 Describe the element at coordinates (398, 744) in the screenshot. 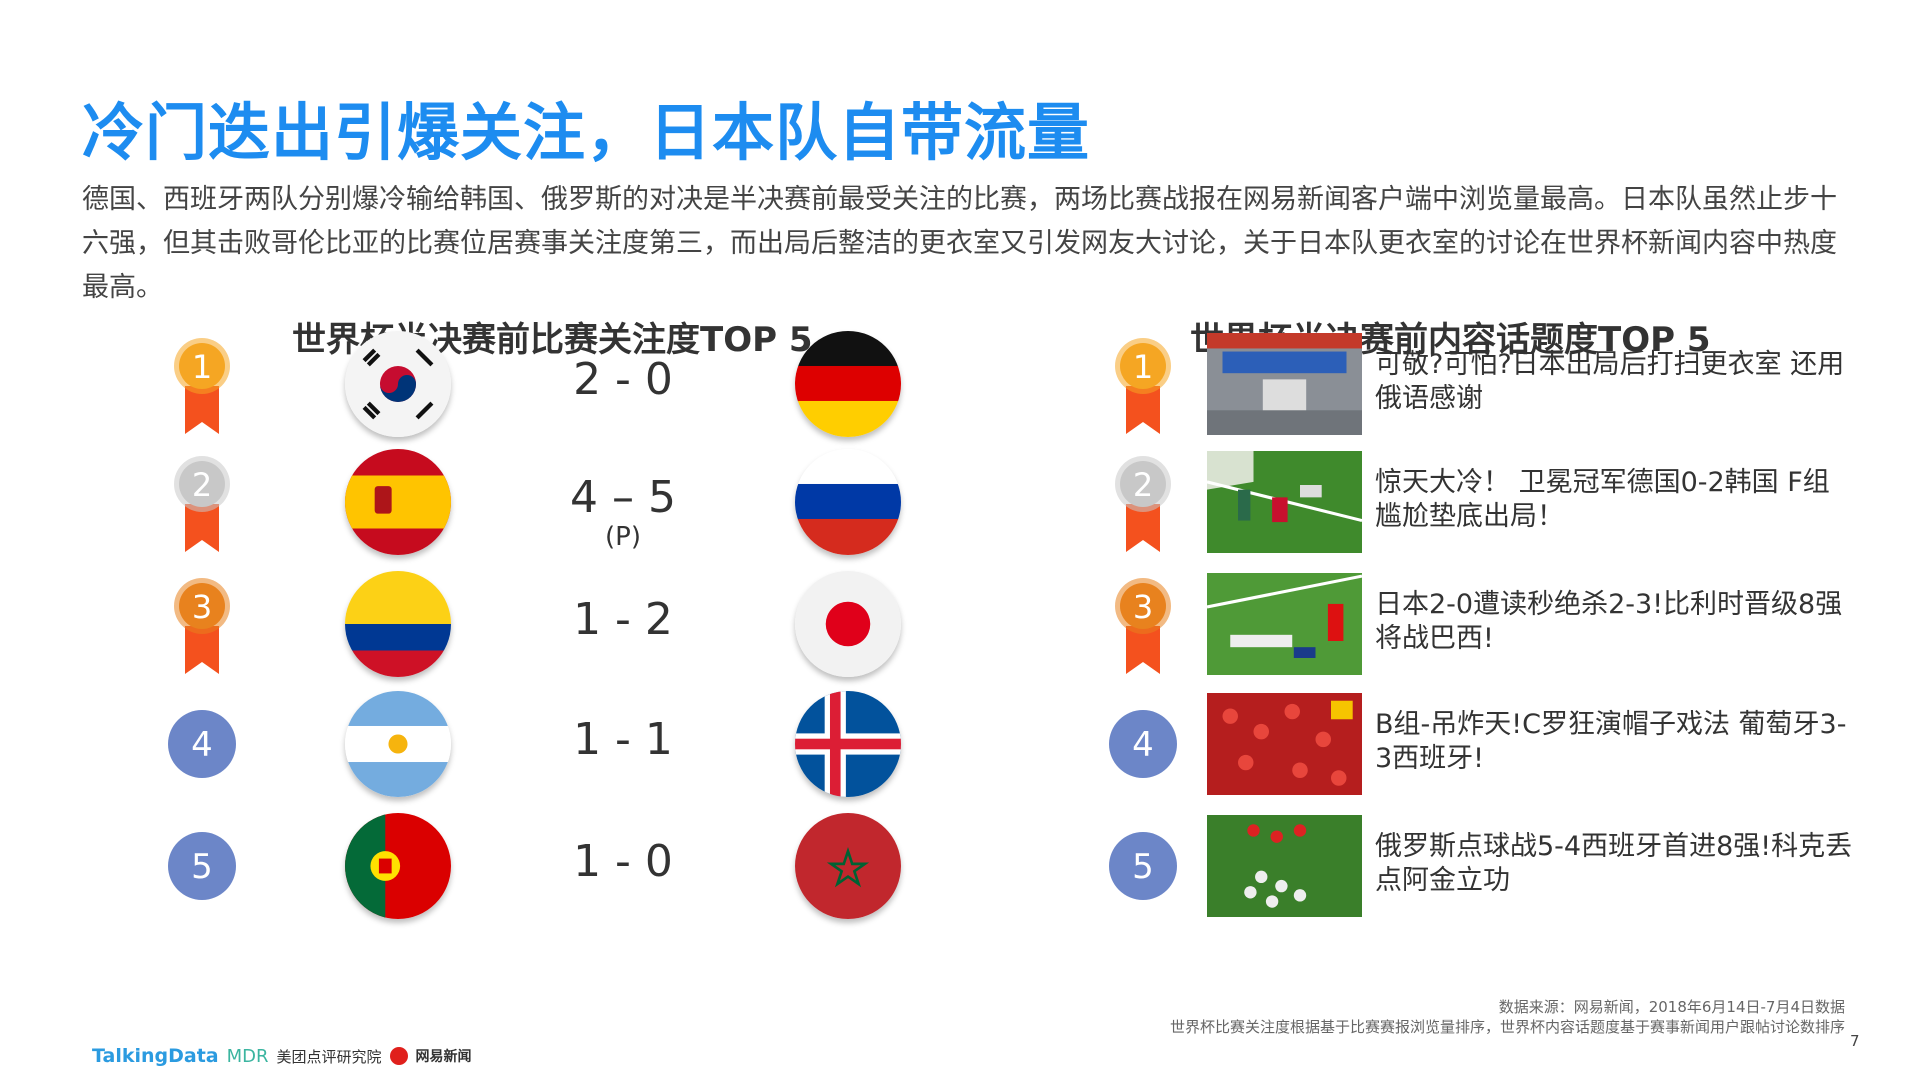

I see `argentina-flag` at that location.